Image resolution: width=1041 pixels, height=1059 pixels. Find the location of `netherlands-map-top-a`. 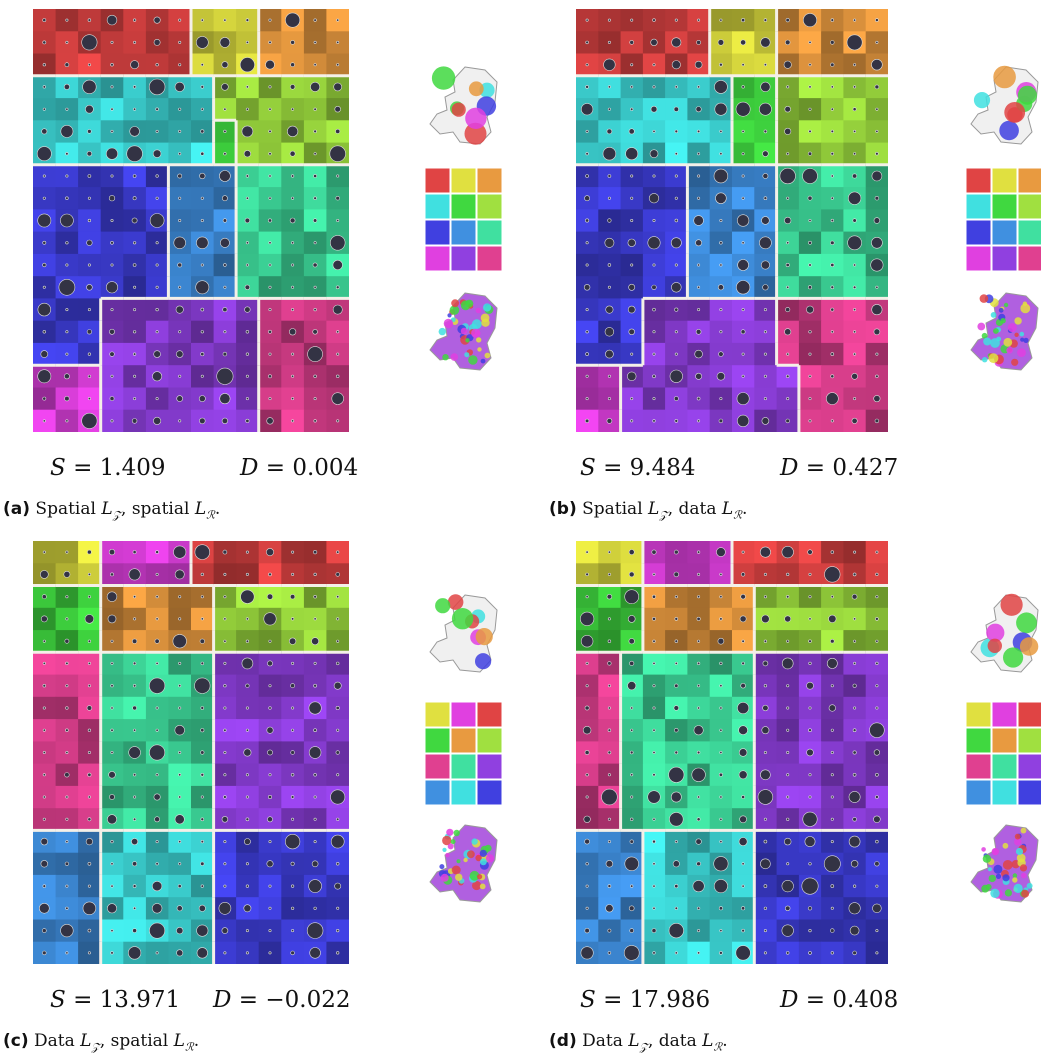

netherlands-map-top-a is located at coordinates (465, 104).